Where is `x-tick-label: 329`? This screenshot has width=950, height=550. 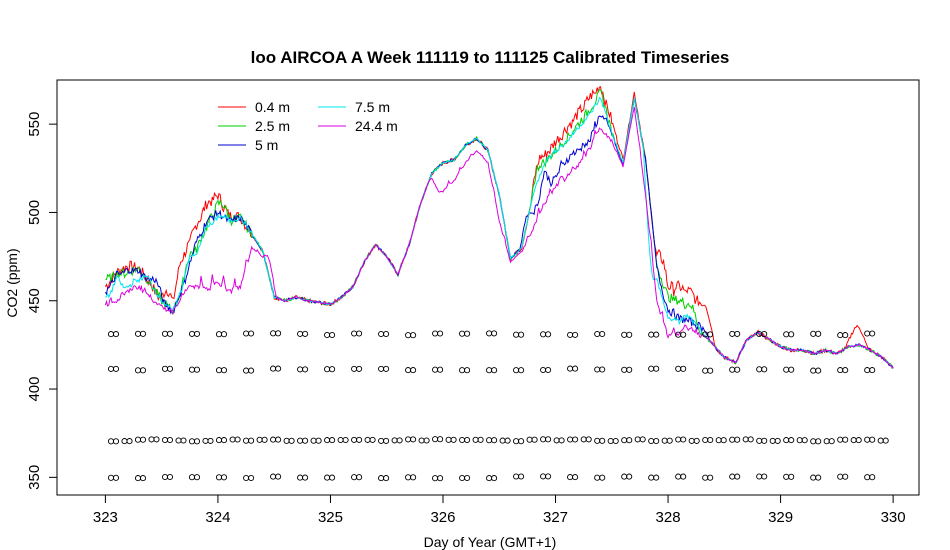
x-tick-label: 329 is located at coordinates (780, 517).